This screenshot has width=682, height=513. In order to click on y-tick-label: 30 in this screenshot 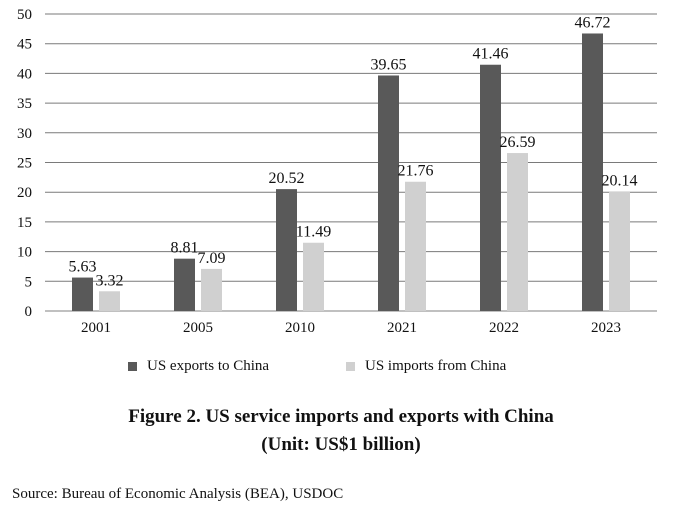, I will do `click(24, 134)`.